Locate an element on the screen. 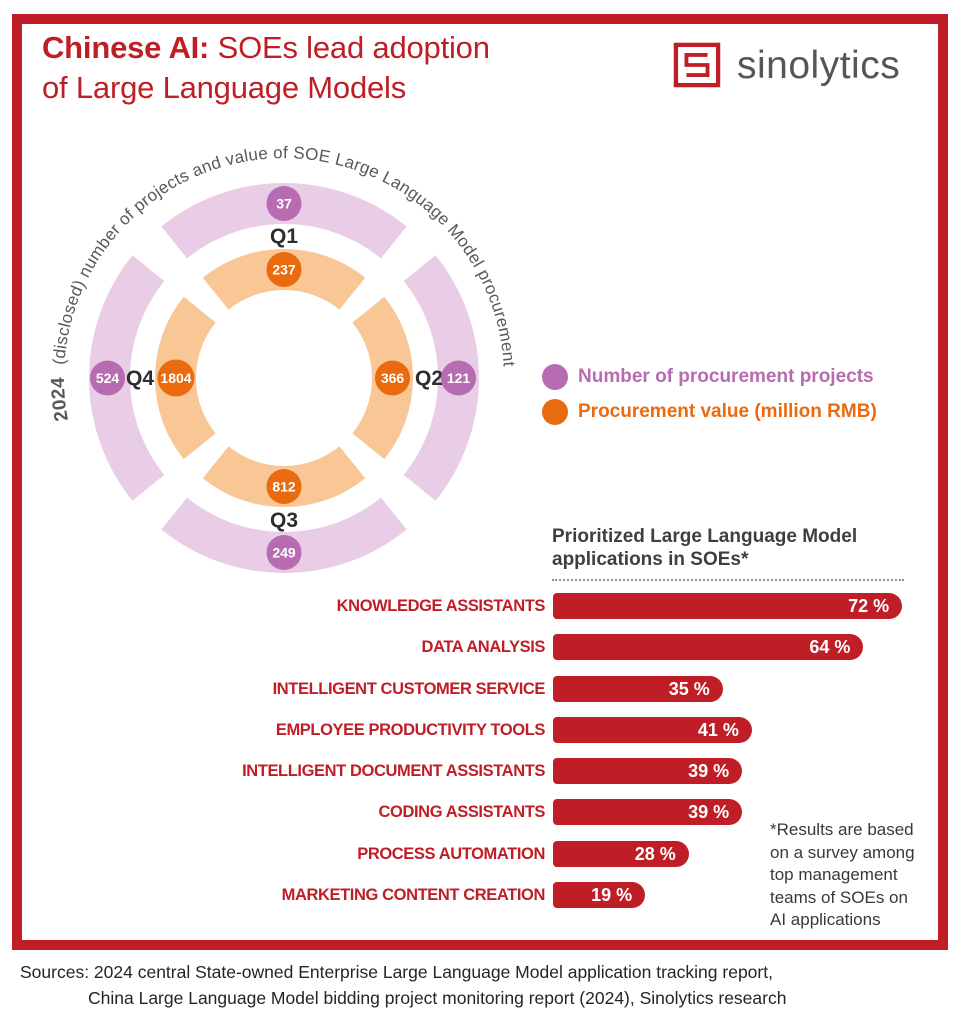 This screenshot has height=1025, width=961. bar-row: EMPLOYEE PRODUCTIVITY TOOLS 41 % is located at coordinates (480, 729).